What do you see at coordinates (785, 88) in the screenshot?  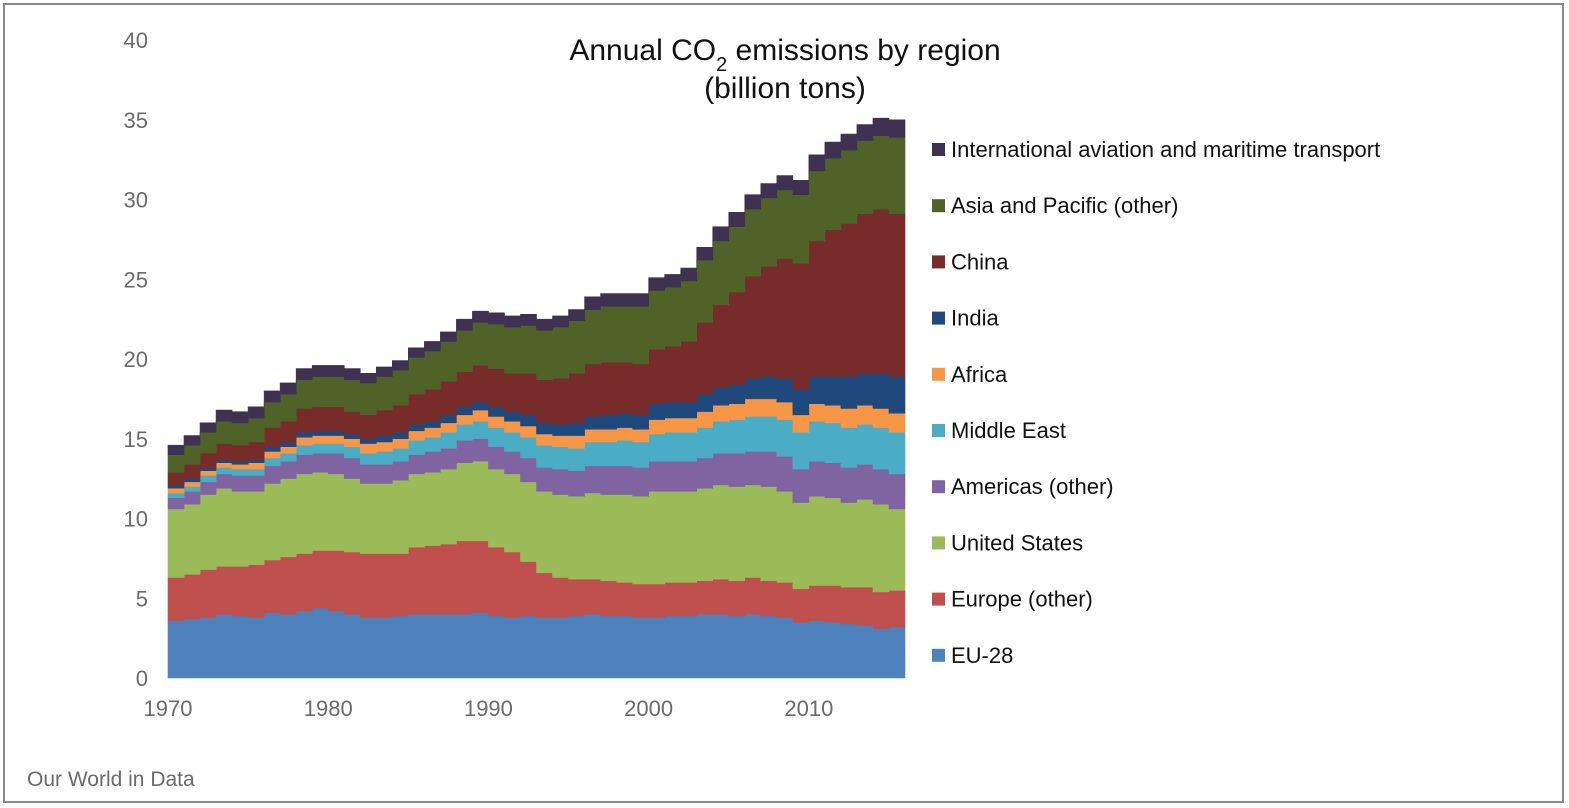 I see `chart-title-line2: (billion tons)` at bounding box center [785, 88].